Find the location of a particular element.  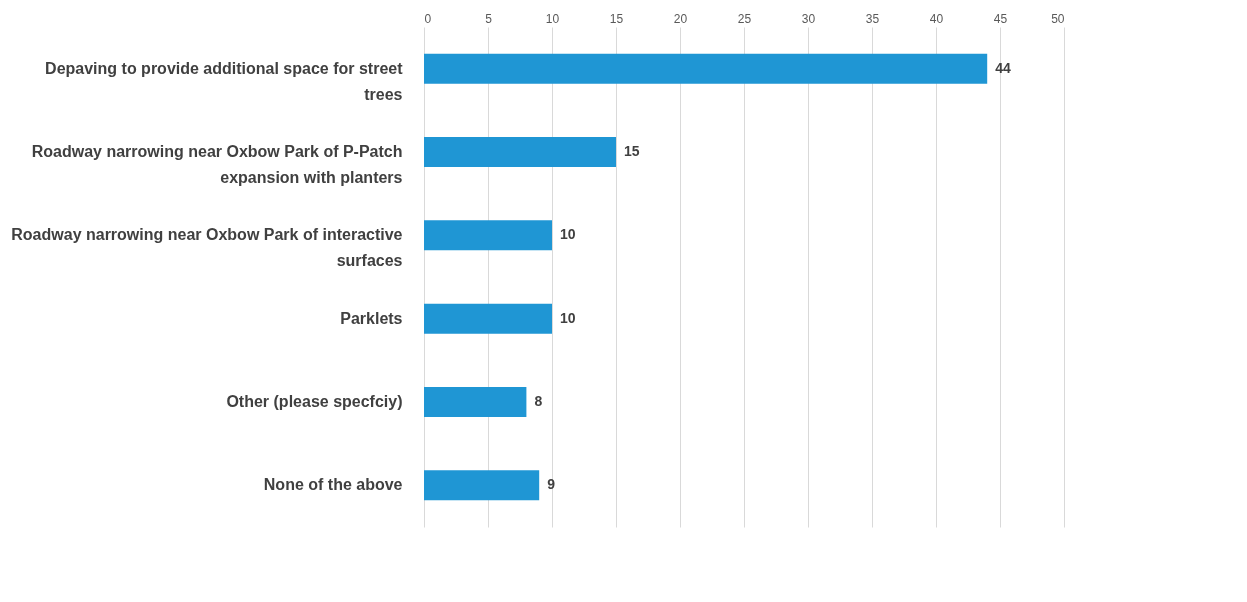

x-tick-label: 0 is located at coordinates (428, 18).